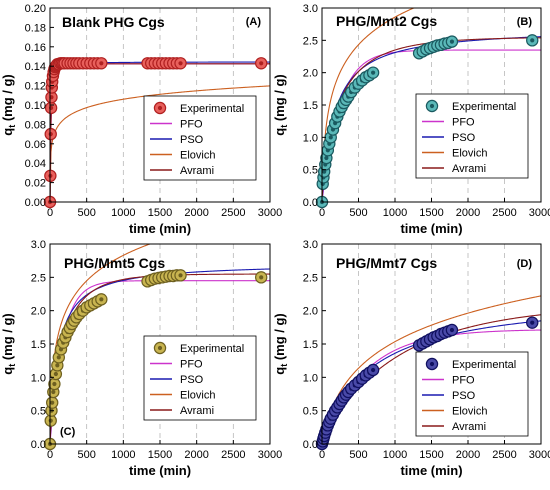 The height and width of the screenshot is (490, 550). I want to click on y-tick-label: 1.5, so click(310, 345).